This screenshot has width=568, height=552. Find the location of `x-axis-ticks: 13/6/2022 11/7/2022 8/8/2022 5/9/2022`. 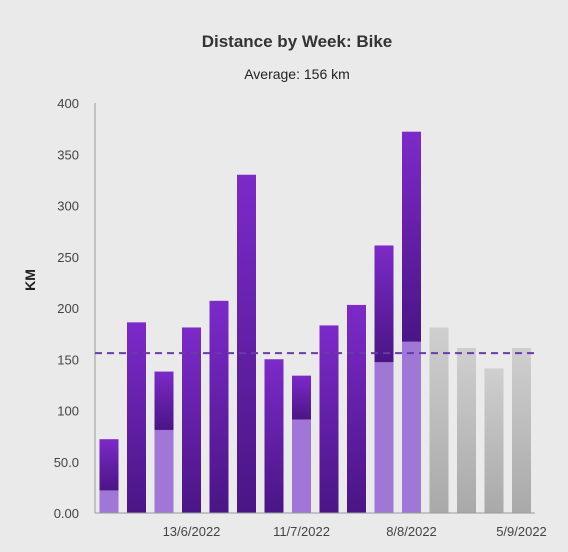

x-axis-ticks: 13/6/2022 11/7/2022 8/8/2022 5/9/2022 is located at coordinates (355, 531).